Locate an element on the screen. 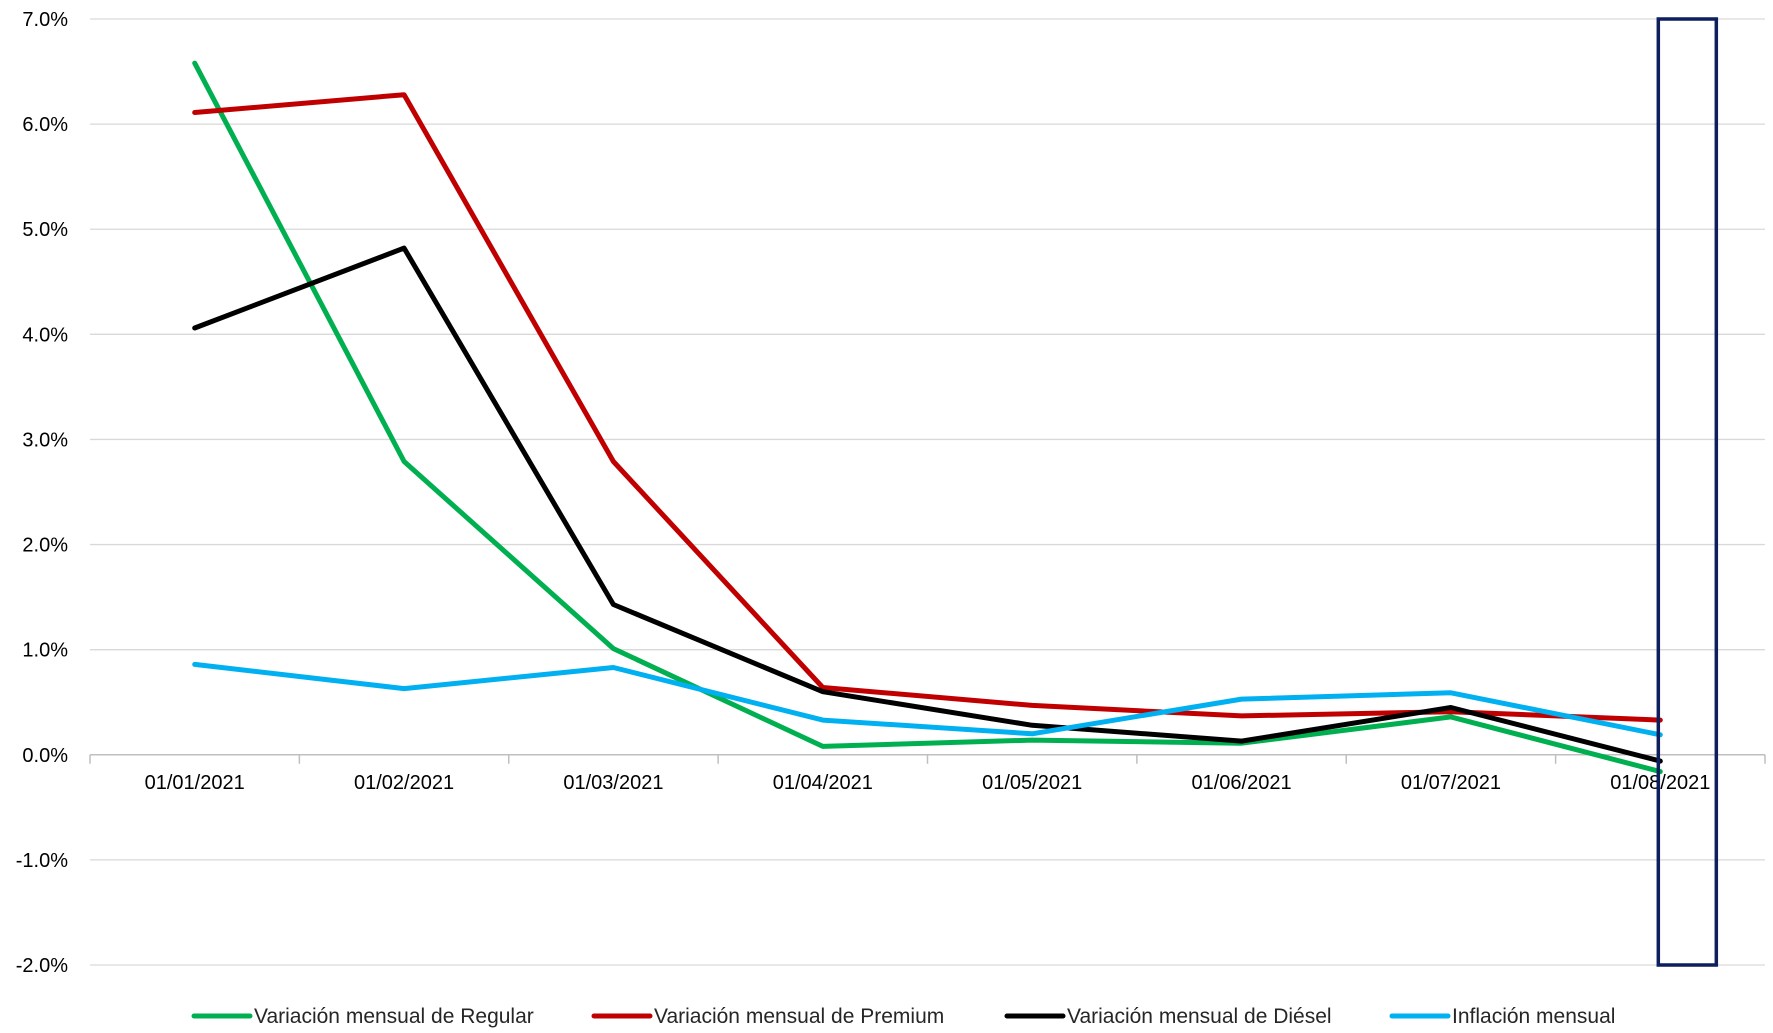 This screenshot has height=1033, width=1773. highlight-box is located at coordinates (1687, 492).